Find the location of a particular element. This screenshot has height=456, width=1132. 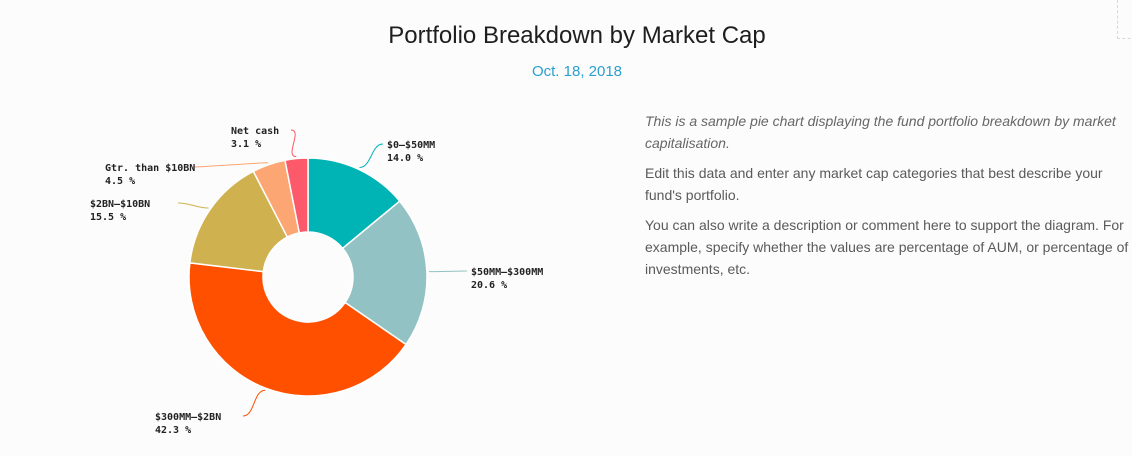

chart-title: Portfolio Breakdown by Market Cap is located at coordinates (577, 35).